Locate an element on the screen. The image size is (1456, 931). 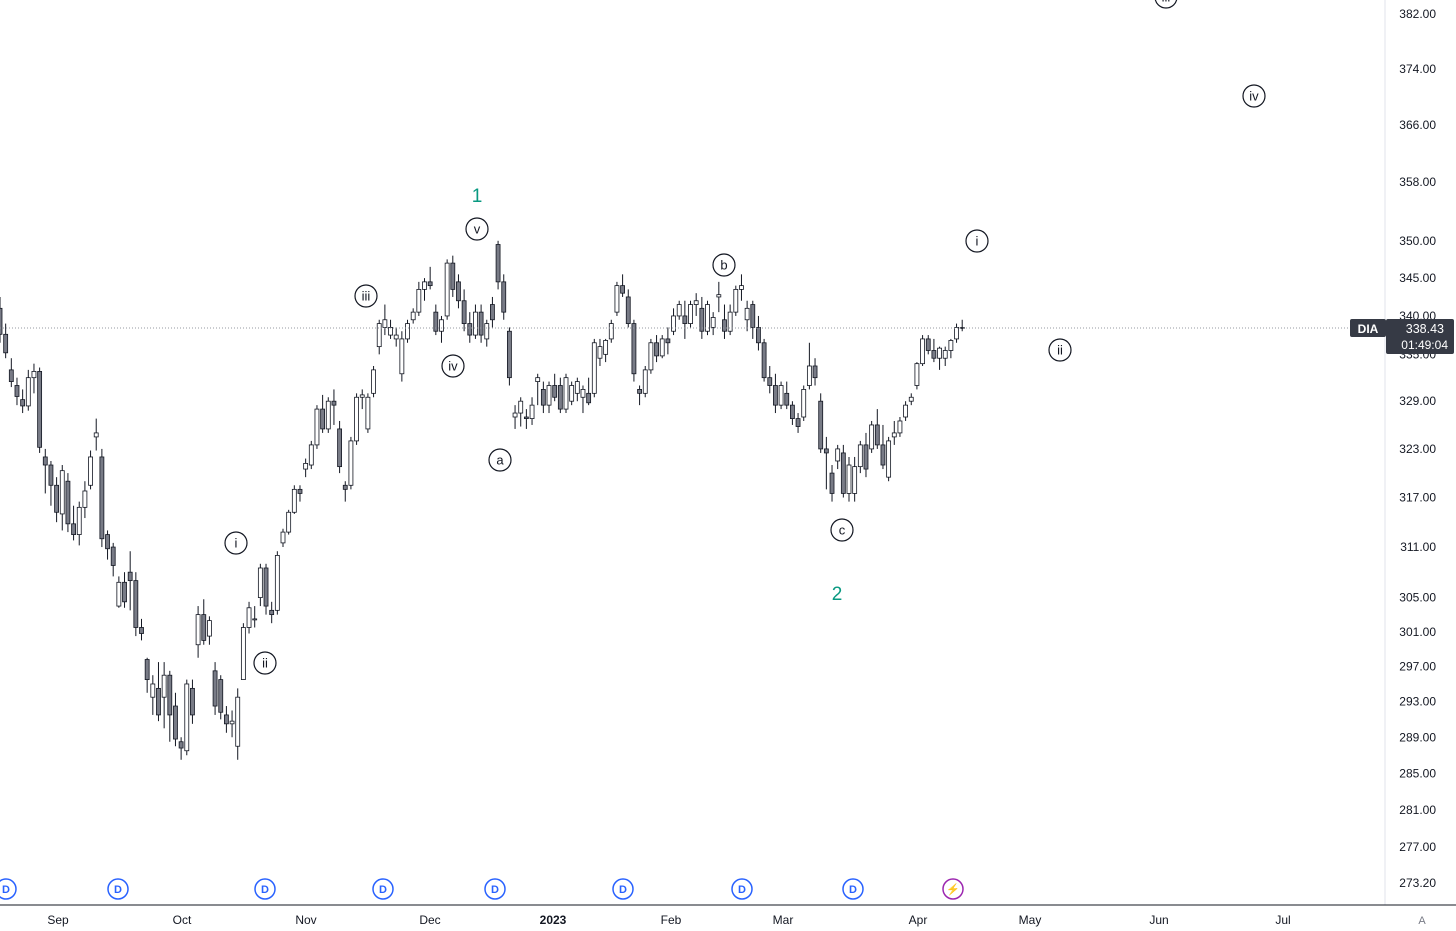
wave-degree-label: 1 is located at coordinates (477, 196).